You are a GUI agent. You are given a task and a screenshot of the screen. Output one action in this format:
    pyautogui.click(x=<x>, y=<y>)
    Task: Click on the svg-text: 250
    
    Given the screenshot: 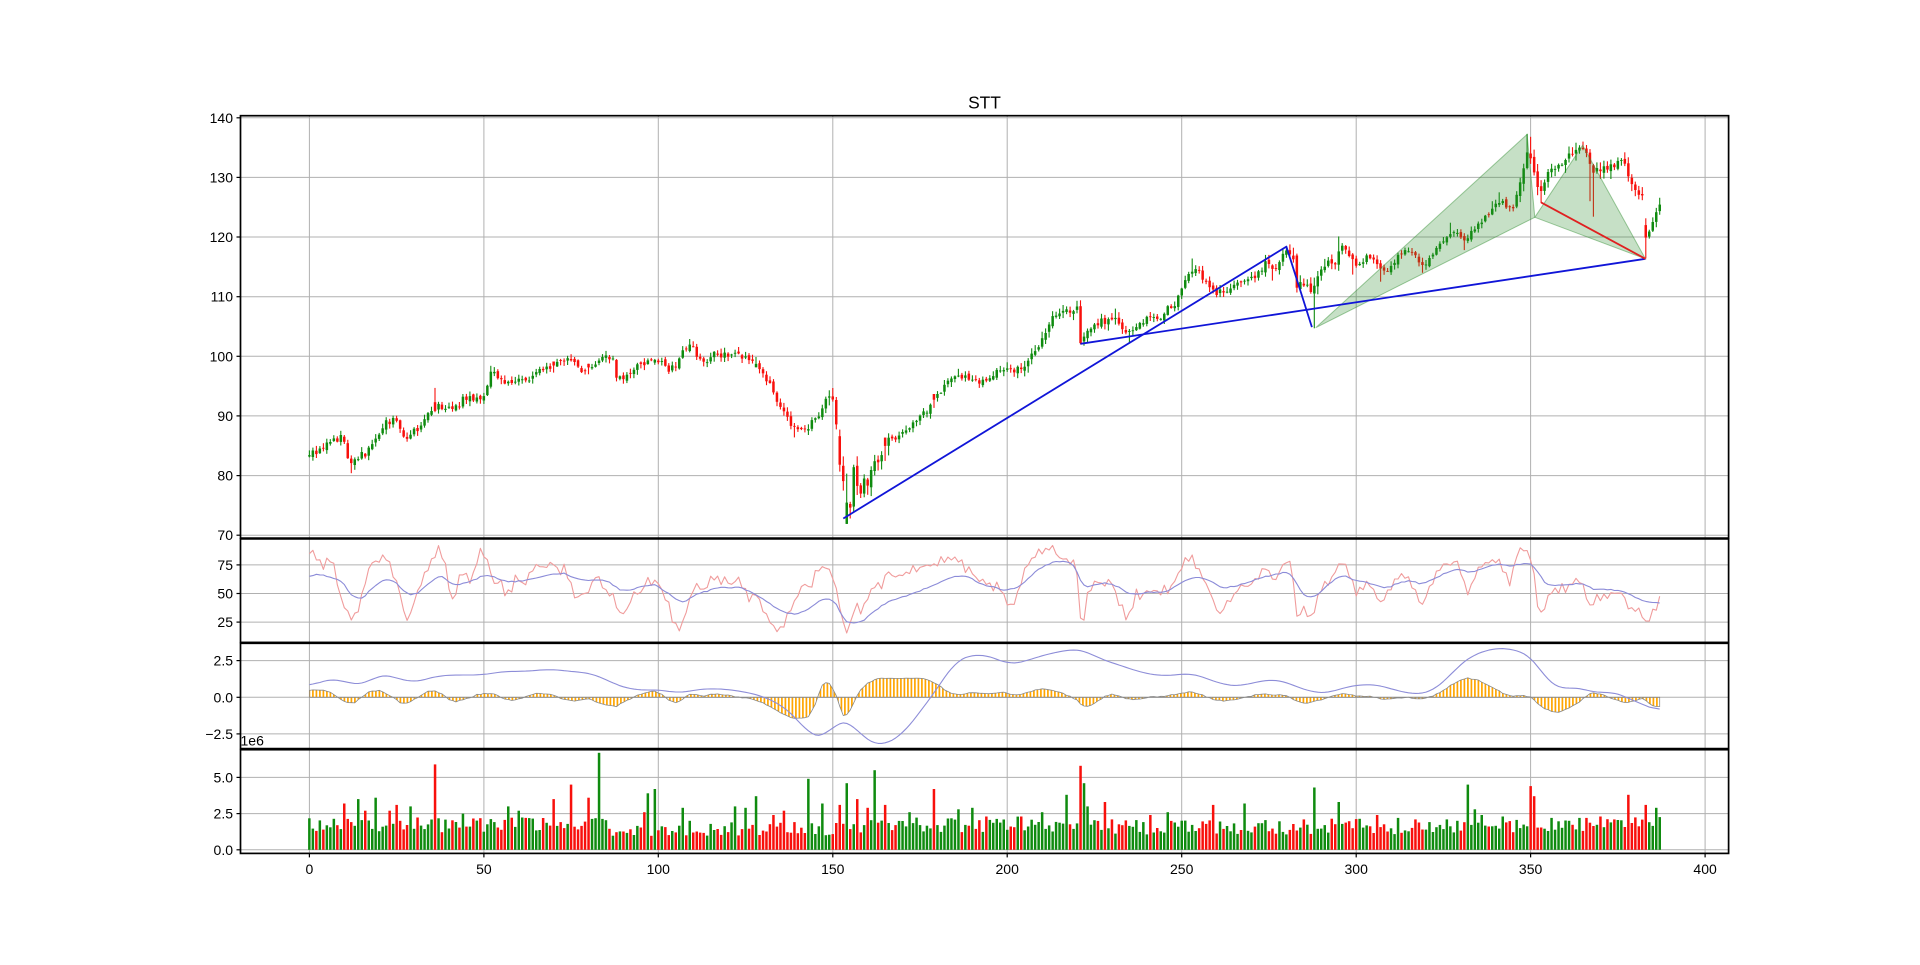 What is the action you would take?
    pyautogui.click(x=1182, y=869)
    